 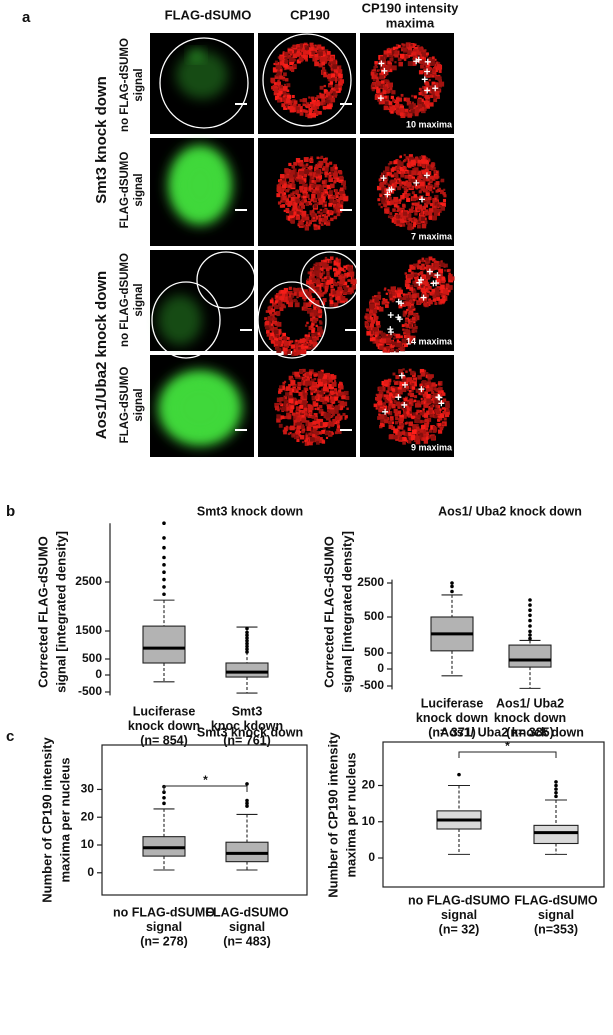 I want to click on plot-frame, so click(x=204, y=820).